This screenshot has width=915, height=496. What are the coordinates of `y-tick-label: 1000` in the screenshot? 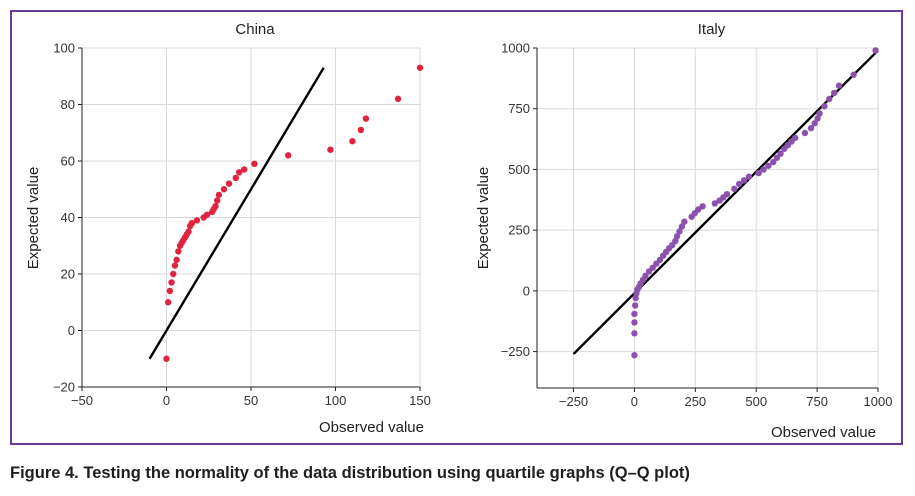 It's located at (515, 48).